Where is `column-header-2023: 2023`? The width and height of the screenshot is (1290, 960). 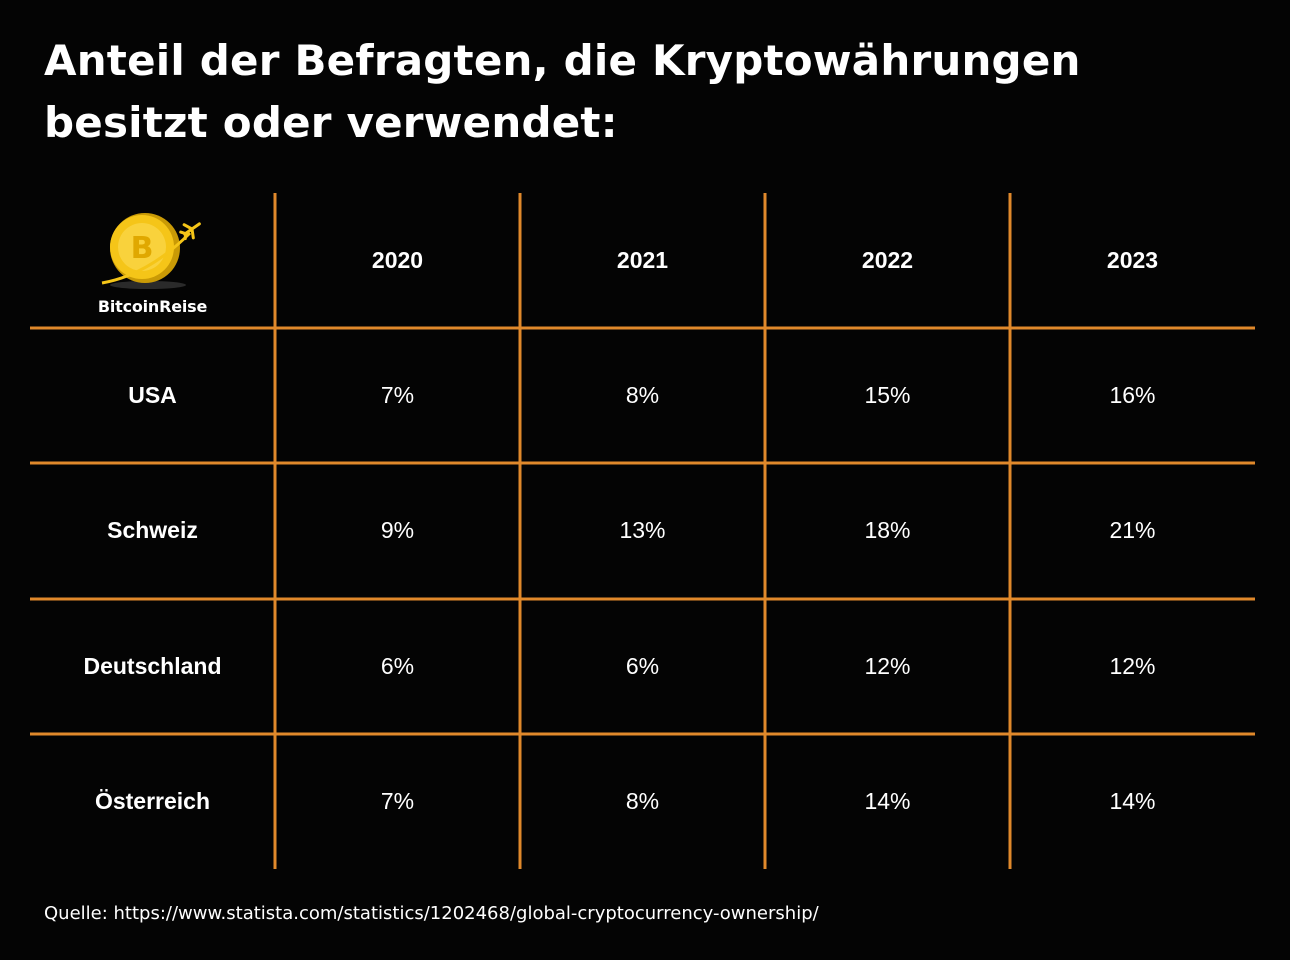 column-header-2023: 2023 is located at coordinates (1132, 260).